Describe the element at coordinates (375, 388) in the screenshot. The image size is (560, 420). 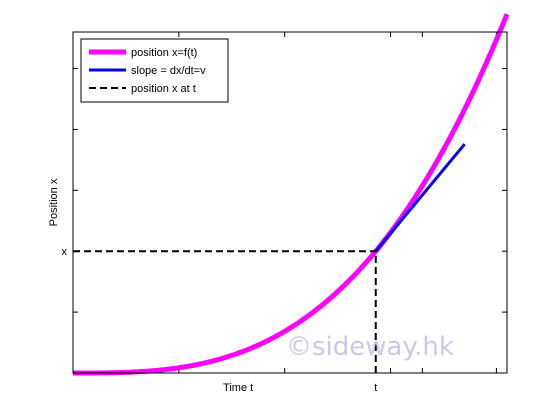
I see `x-tick-label-0: t` at that location.